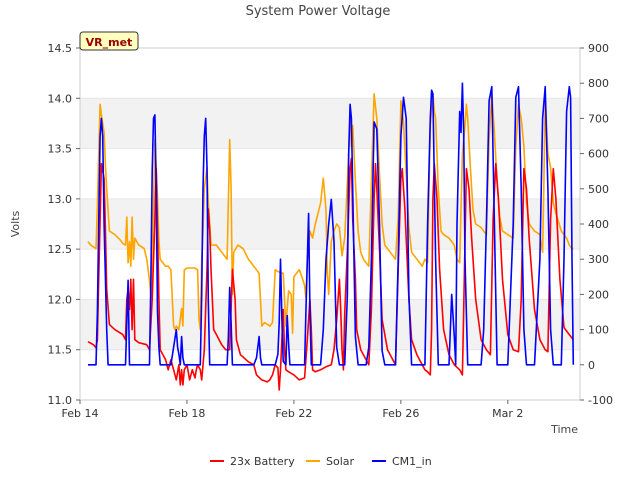  What do you see at coordinates (60, 199) in the screenshot?
I see `y-left-tick-label: 13.0` at bounding box center [60, 199].